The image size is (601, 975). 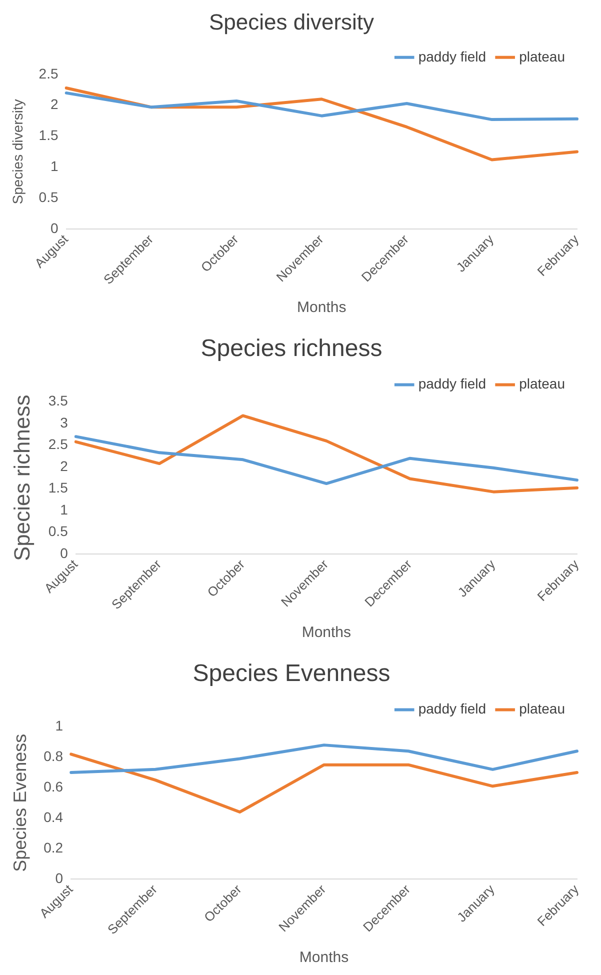 What do you see at coordinates (54, 756) in the screenshot?
I see `y-tick-label: 0.8` at bounding box center [54, 756].